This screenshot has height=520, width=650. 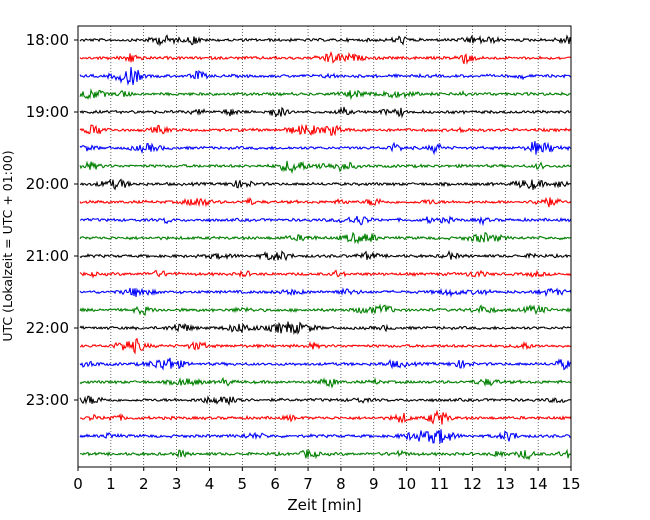 I want to click on x-tick-label: 5, so click(x=243, y=484).